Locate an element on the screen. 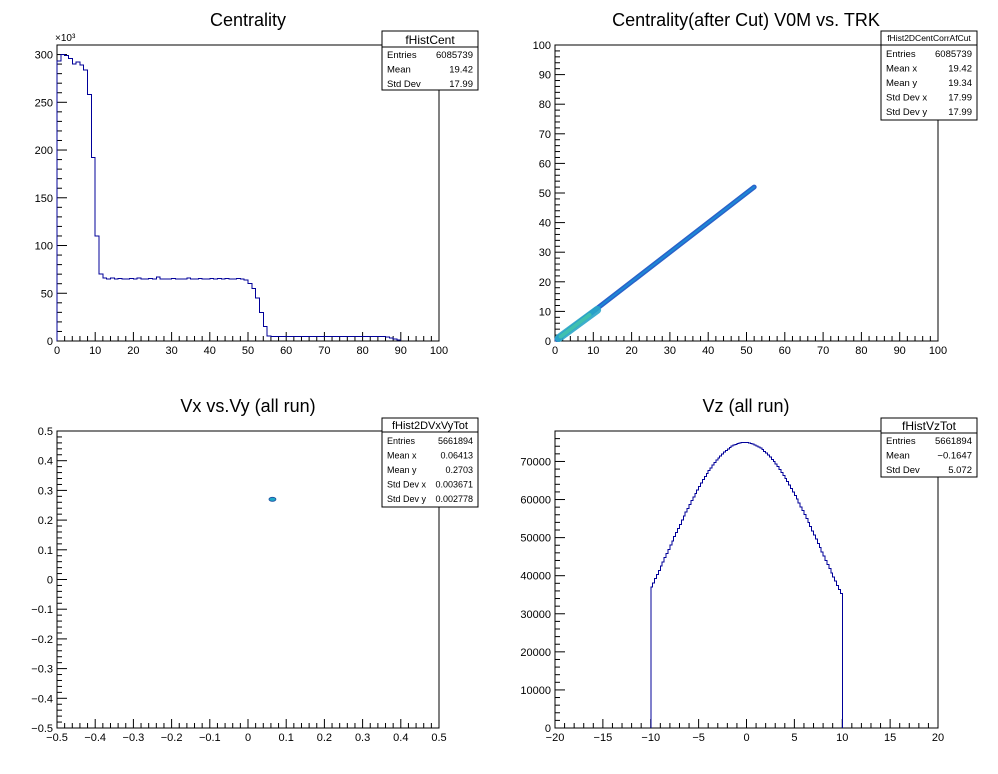 The image size is (998, 774). y-tick-label: −0.2 is located at coordinates (42, 640).